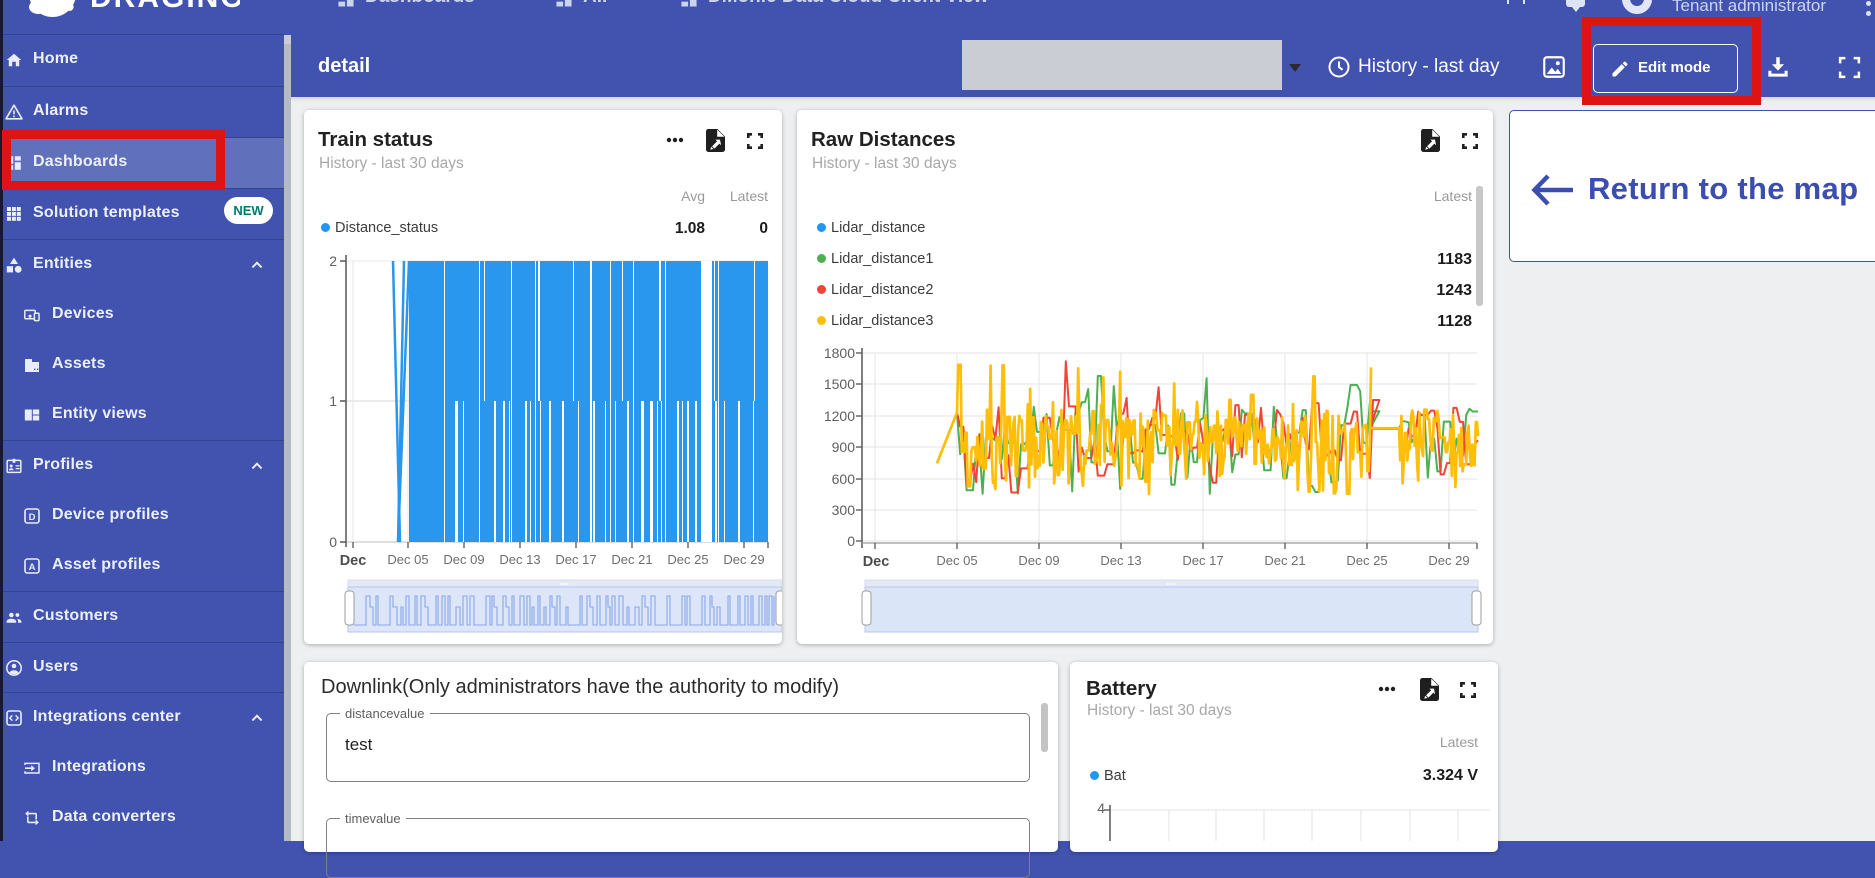 The height and width of the screenshot is (878, 1875). What do you see at coordinates (844, 510) in the screenshot?
I see `svg-text: 300` at bounding box center [844, 510].